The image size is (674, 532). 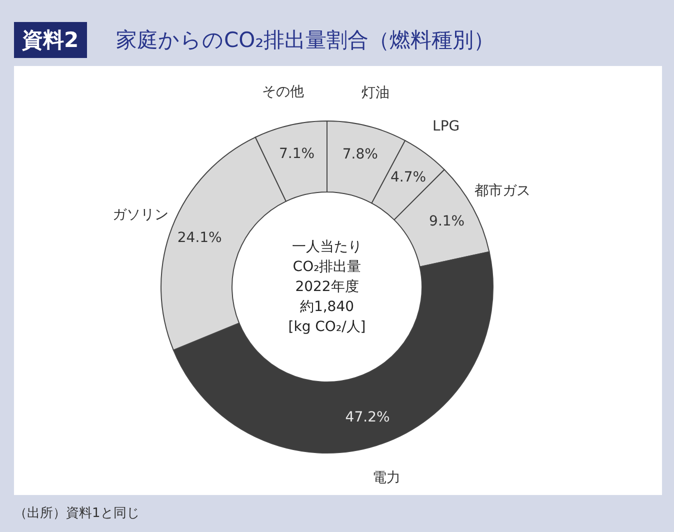 I want to click on slice-label: ガソリン, so click(x=140, y=215).